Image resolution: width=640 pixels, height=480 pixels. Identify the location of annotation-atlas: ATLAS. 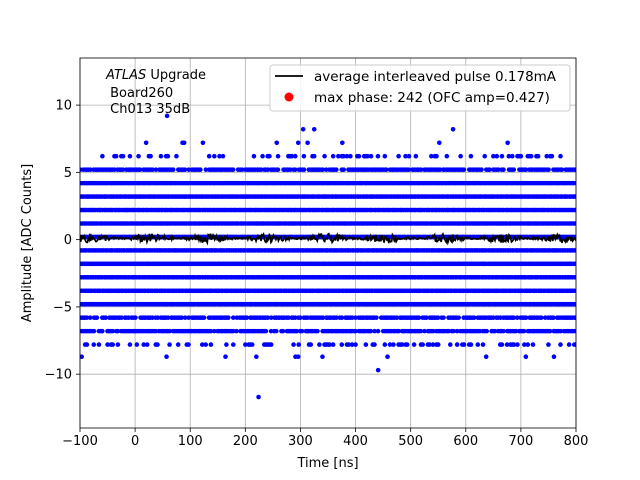
(125, 75).